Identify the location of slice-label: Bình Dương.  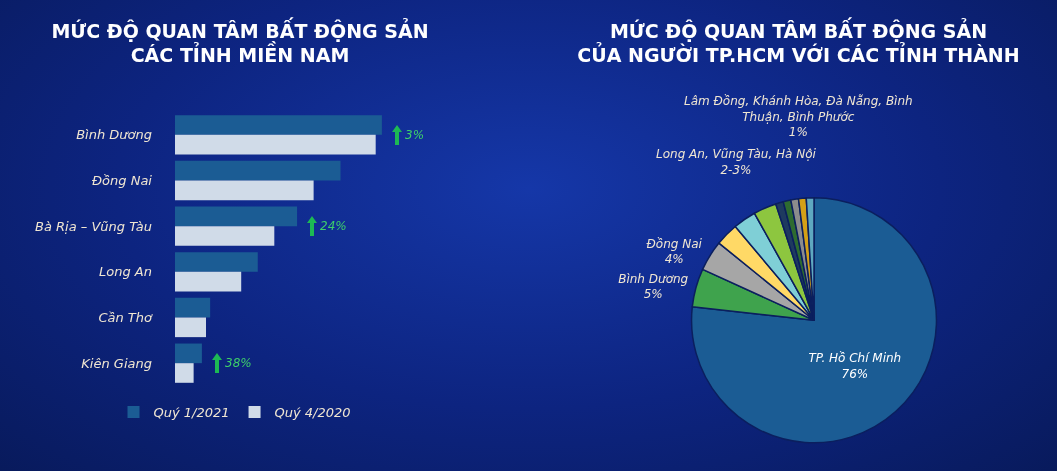
(653, 278).